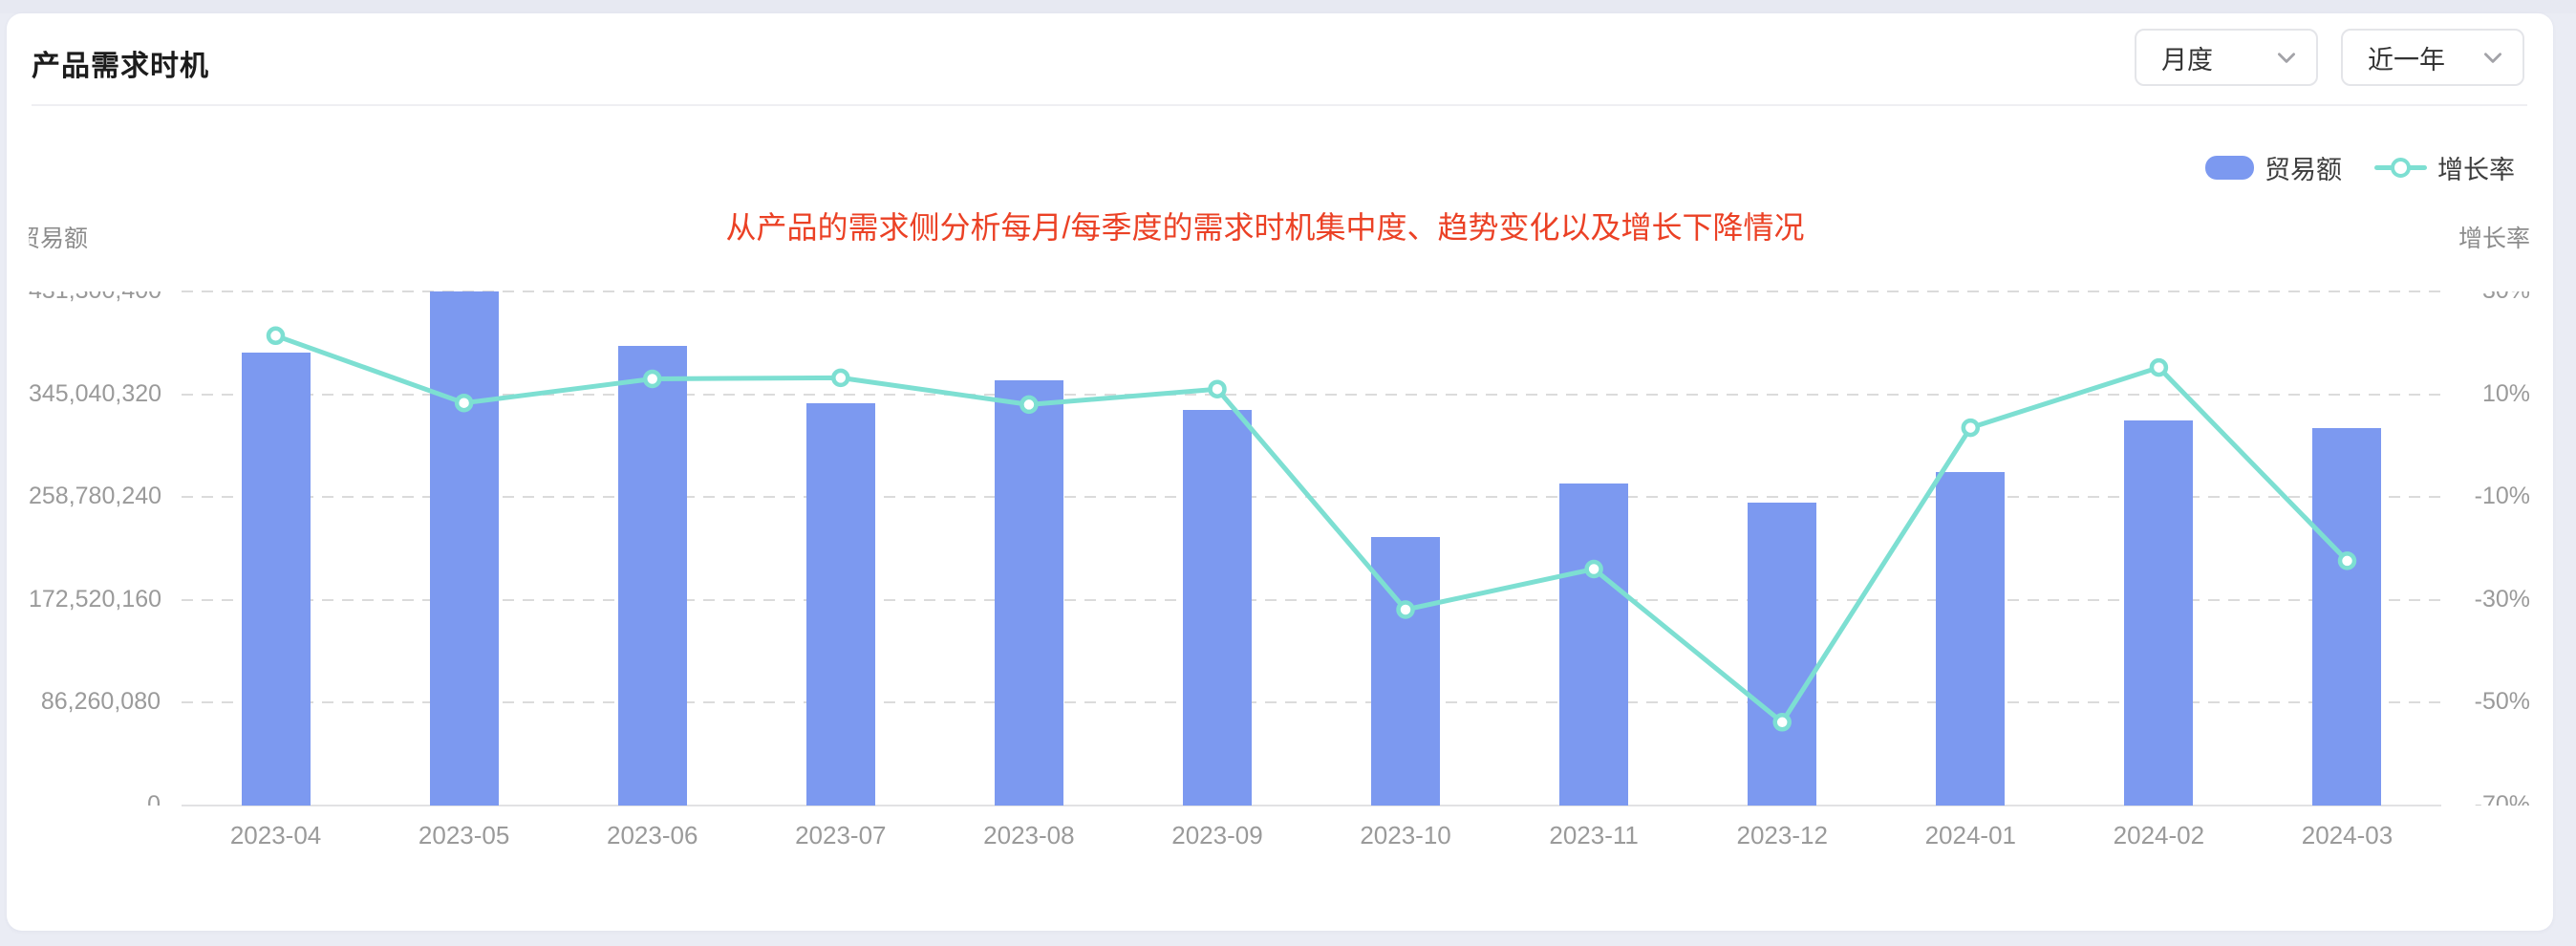 This screenshot has height=946, width=2576. I want to click on range-select: 近一年, so click(2432, 58).